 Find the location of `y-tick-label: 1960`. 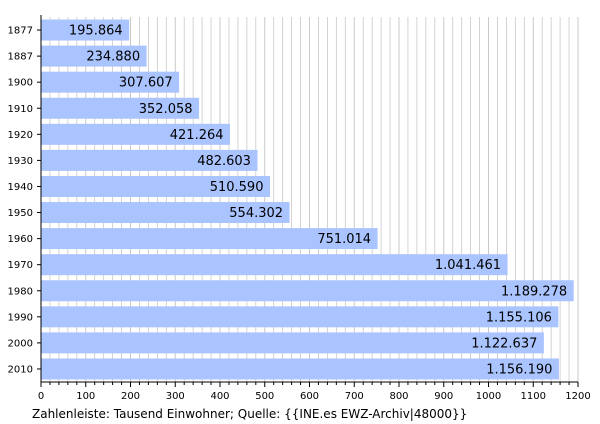

y-tick-label: 1960 is located at coordinates (20, 239).